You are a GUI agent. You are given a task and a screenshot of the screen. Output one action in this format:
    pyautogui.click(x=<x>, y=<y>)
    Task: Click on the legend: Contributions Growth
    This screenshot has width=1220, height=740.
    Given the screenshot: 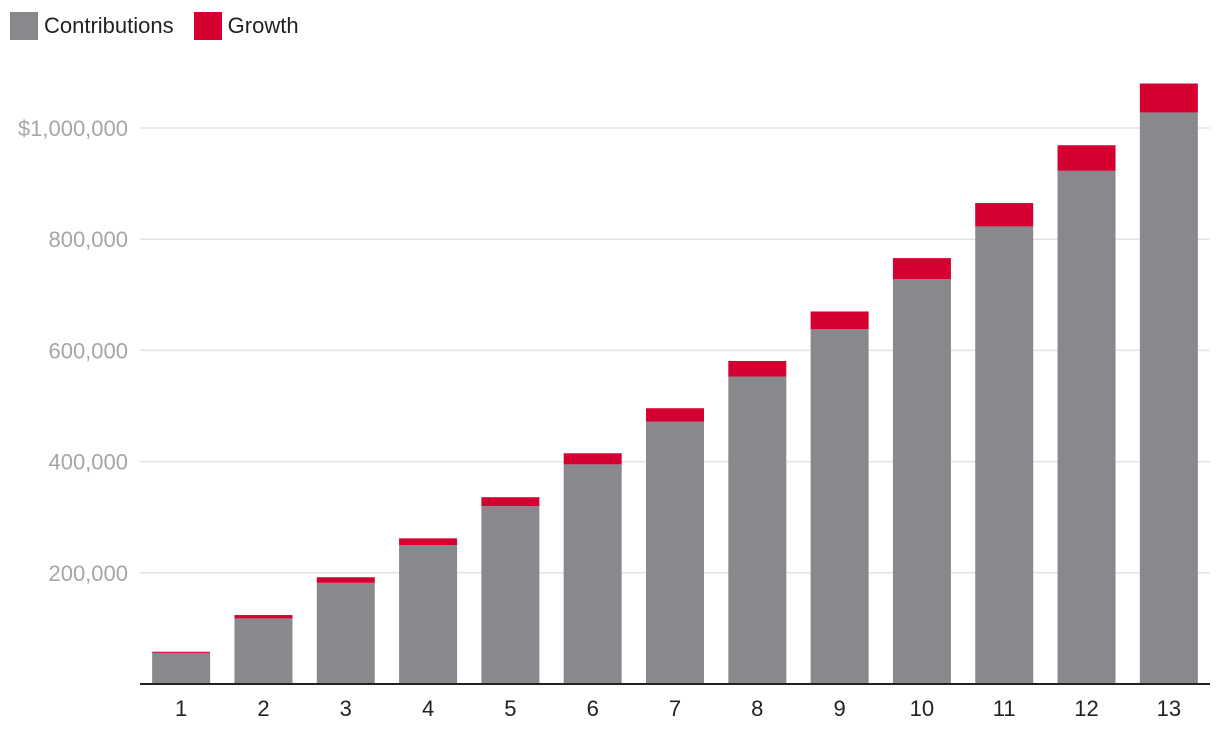 What is the action you would take?
    pyautogui.click(x=164, y=26)
    